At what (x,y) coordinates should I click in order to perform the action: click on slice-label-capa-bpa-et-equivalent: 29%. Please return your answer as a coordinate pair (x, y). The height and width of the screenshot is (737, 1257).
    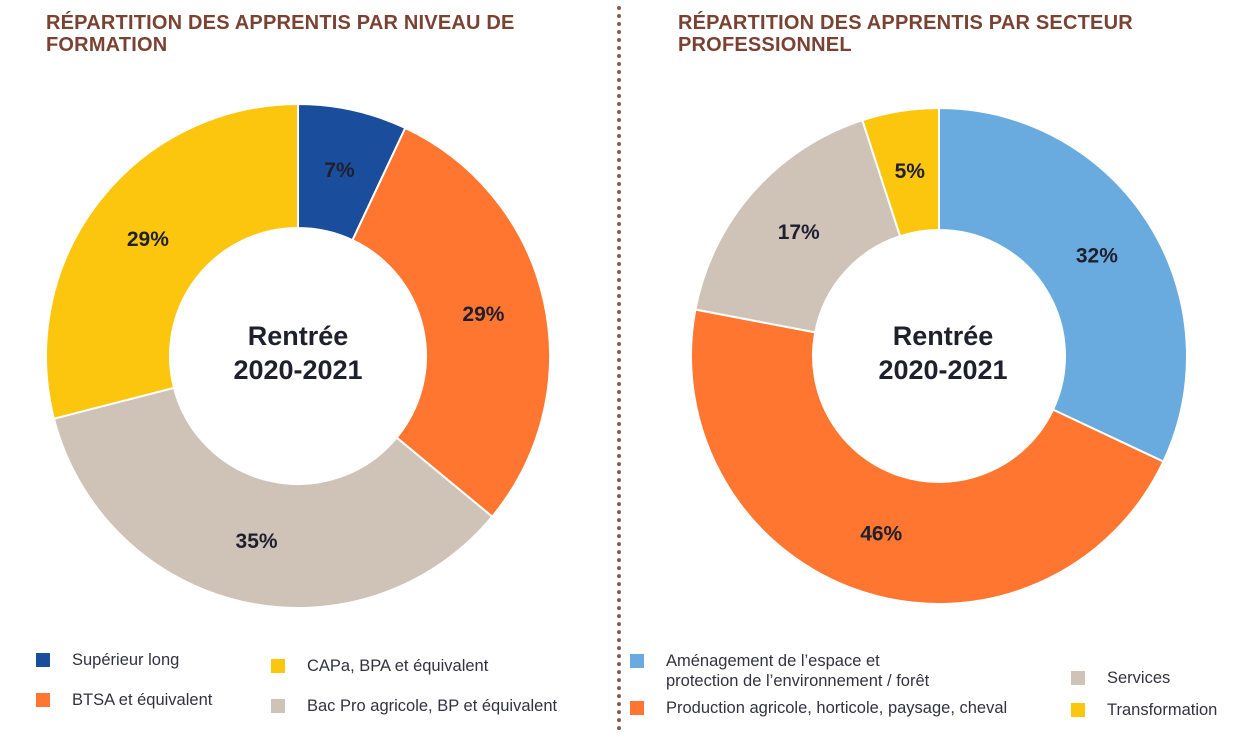
    Looking at the image, I should click on (148, 239).